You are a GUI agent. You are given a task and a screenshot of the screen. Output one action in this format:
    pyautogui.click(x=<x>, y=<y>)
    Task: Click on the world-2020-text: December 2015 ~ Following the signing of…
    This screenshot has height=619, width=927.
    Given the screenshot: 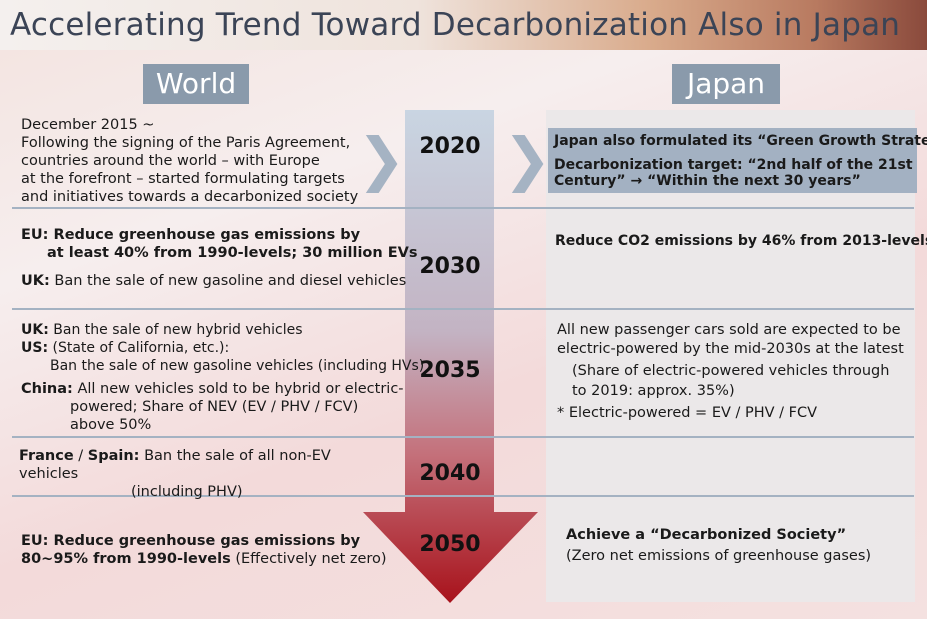 What is the action you would take?
    pyautogui.click(x=190, y=161)
    